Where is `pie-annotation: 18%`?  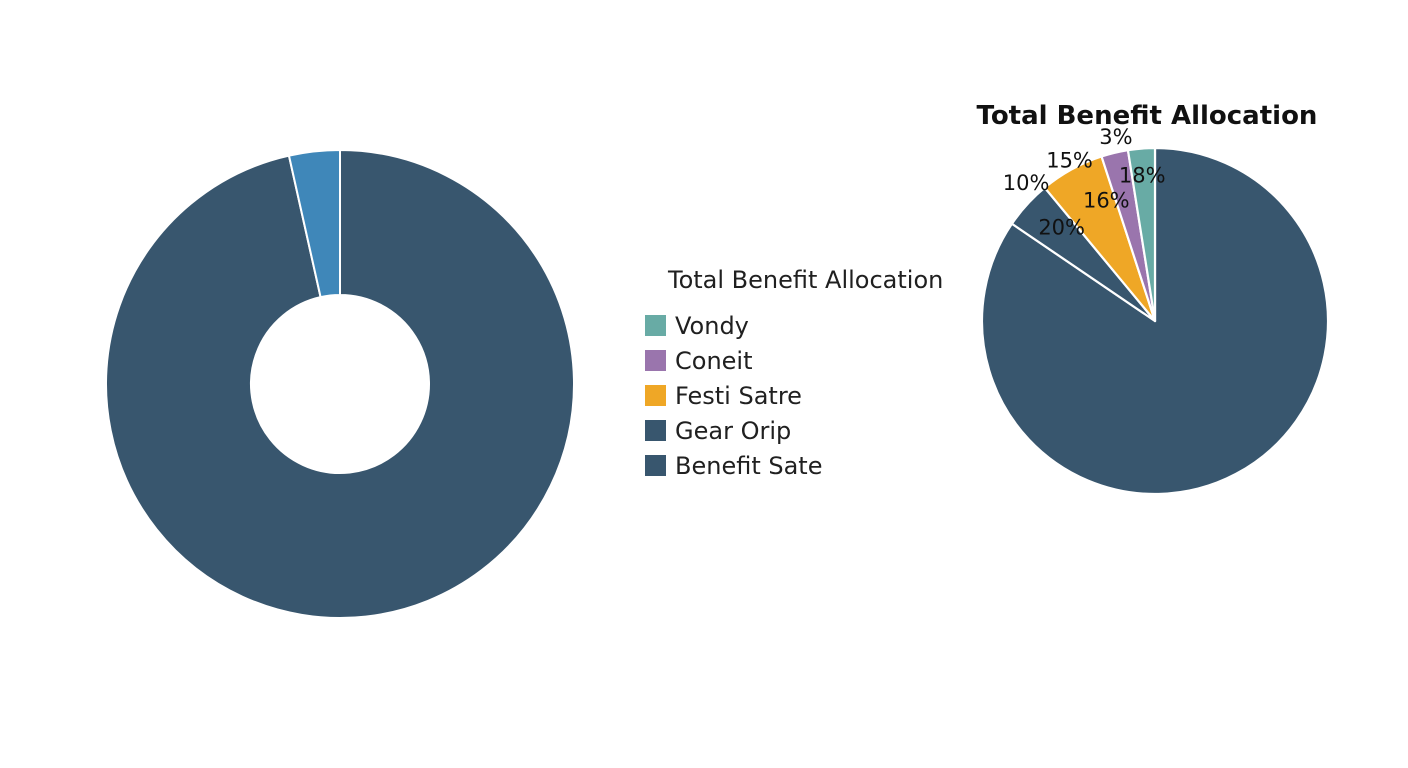
pie-annotation: 18% is located at coordinates (1142, 176).